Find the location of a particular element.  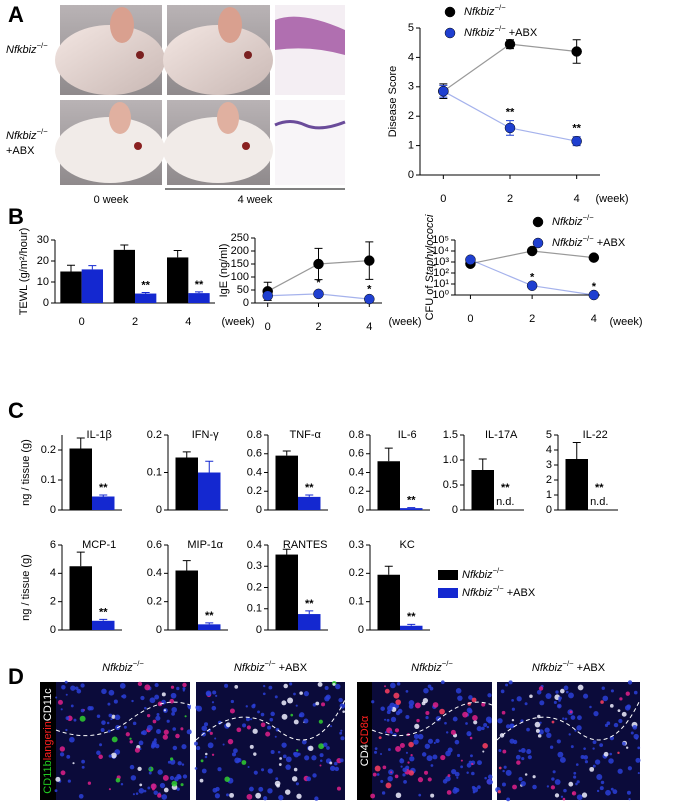

chart-title: IL-6 is located at coordinates (407, 435).